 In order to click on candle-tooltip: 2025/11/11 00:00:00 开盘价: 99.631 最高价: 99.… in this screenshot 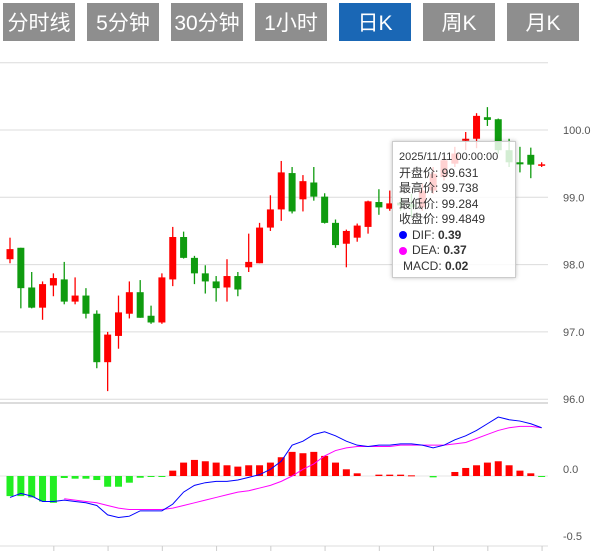, I will do `click(454, 209)`.